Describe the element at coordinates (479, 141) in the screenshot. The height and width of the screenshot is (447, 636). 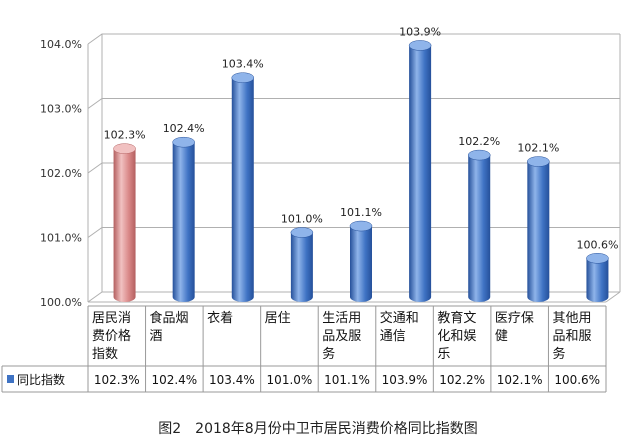
I see `bar-value-label: 102.2%` at that location.